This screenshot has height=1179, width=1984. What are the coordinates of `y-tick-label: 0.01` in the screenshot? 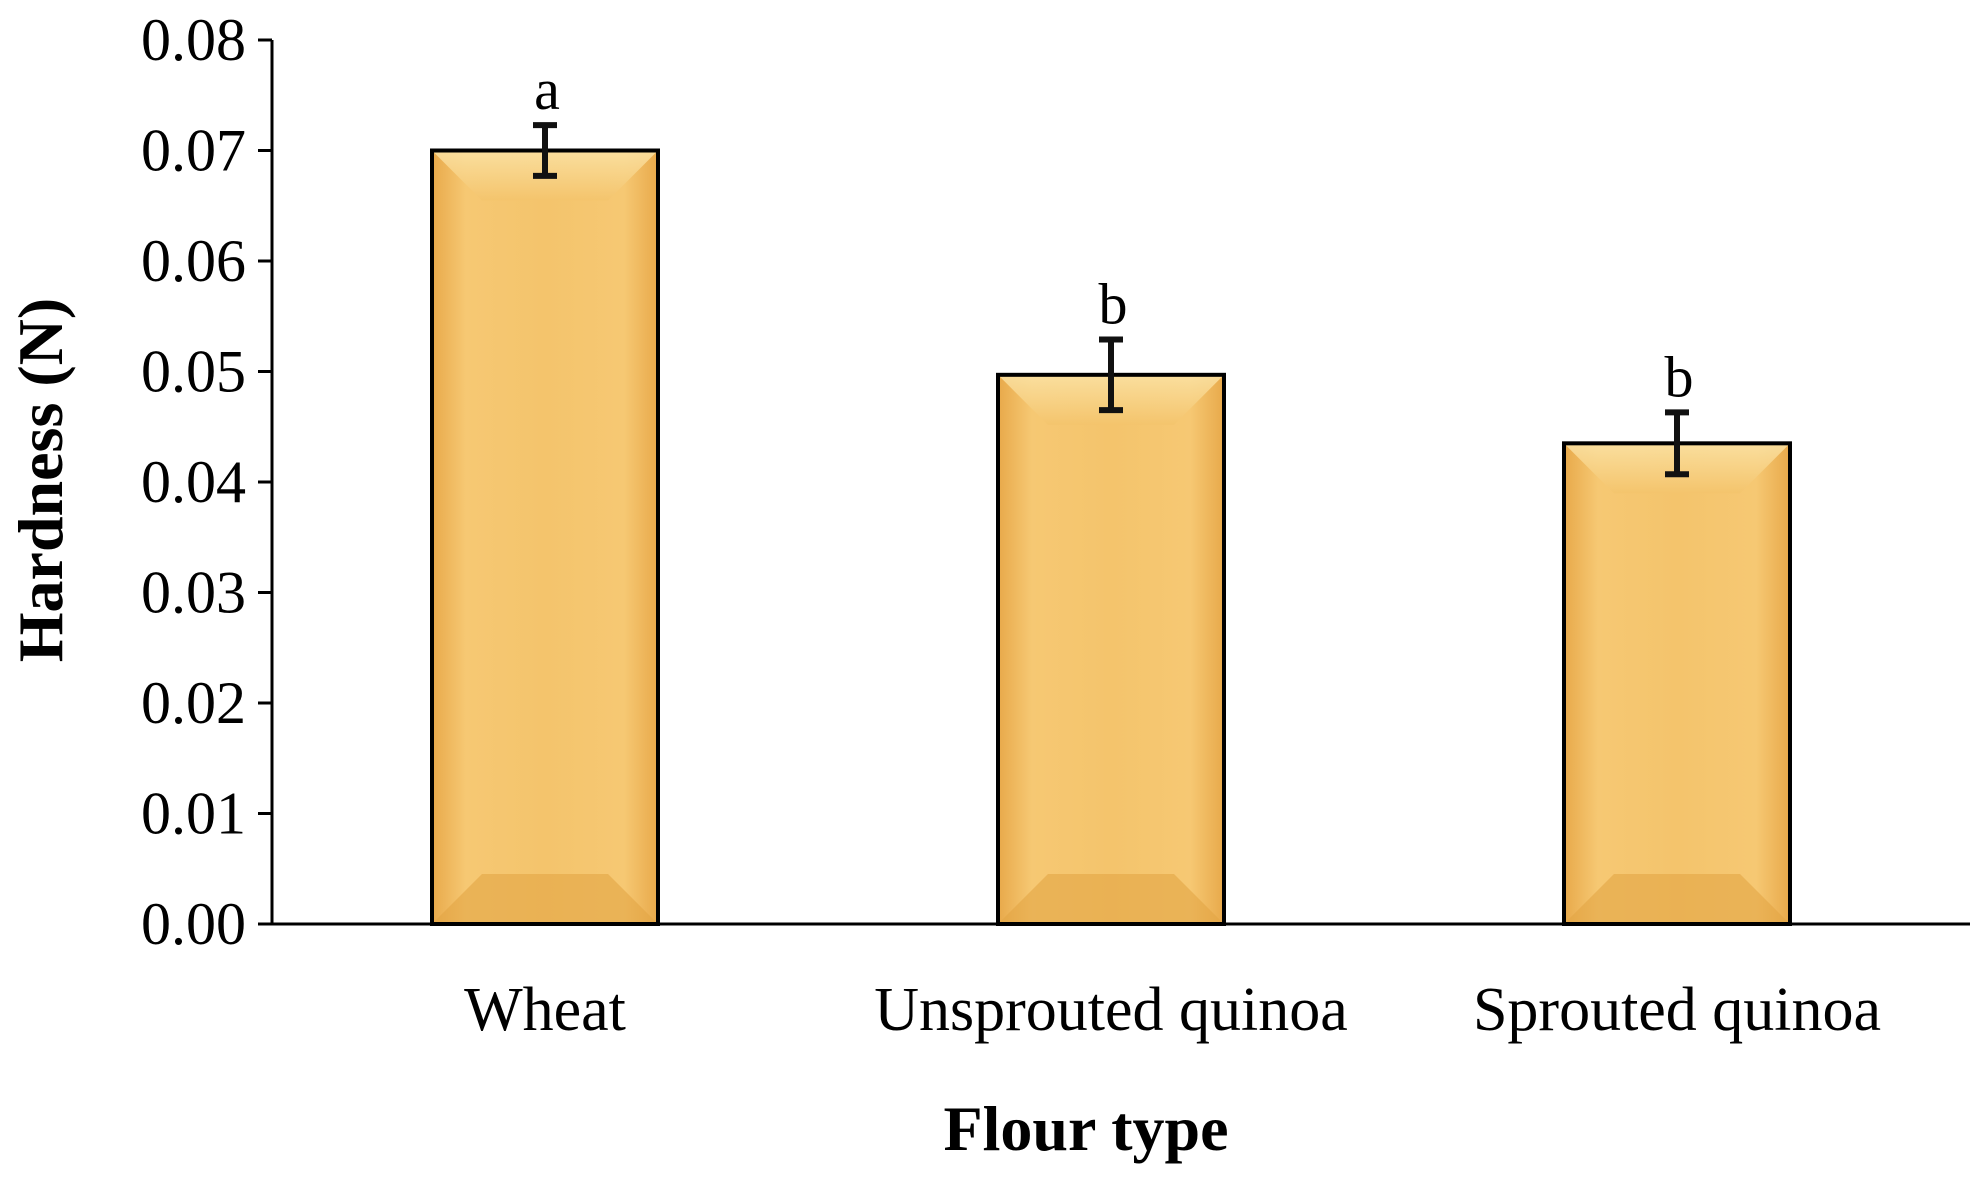 It's located at (193, 814).